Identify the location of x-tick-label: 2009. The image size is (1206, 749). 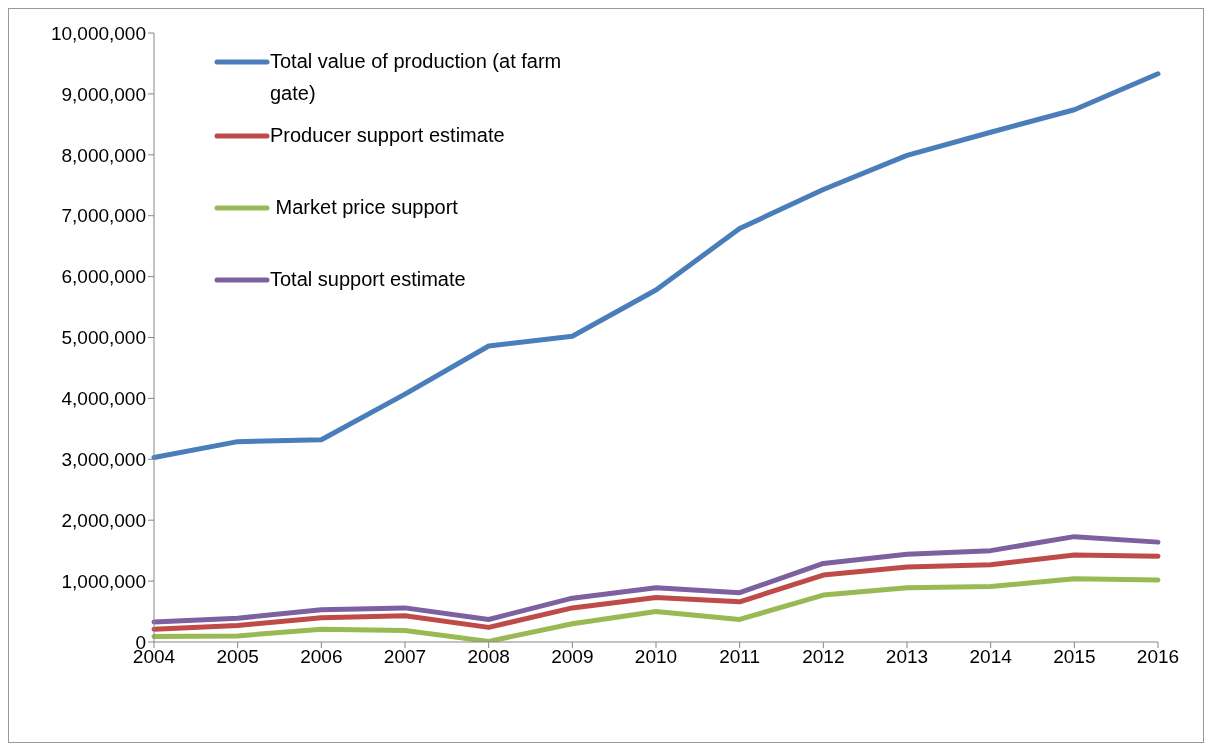
(572, 657).